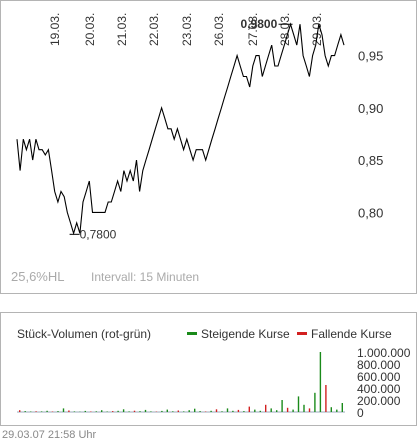 This screenshot has width=417, height=443. Describe the element at coordinates (122, 29) in the screenshot. I see `x-tick-label: 21.03.` at that location.